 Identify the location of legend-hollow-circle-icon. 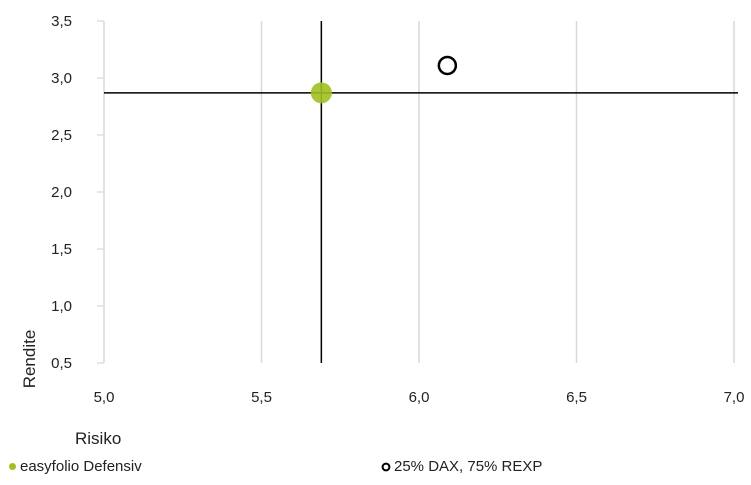
(386, 466).